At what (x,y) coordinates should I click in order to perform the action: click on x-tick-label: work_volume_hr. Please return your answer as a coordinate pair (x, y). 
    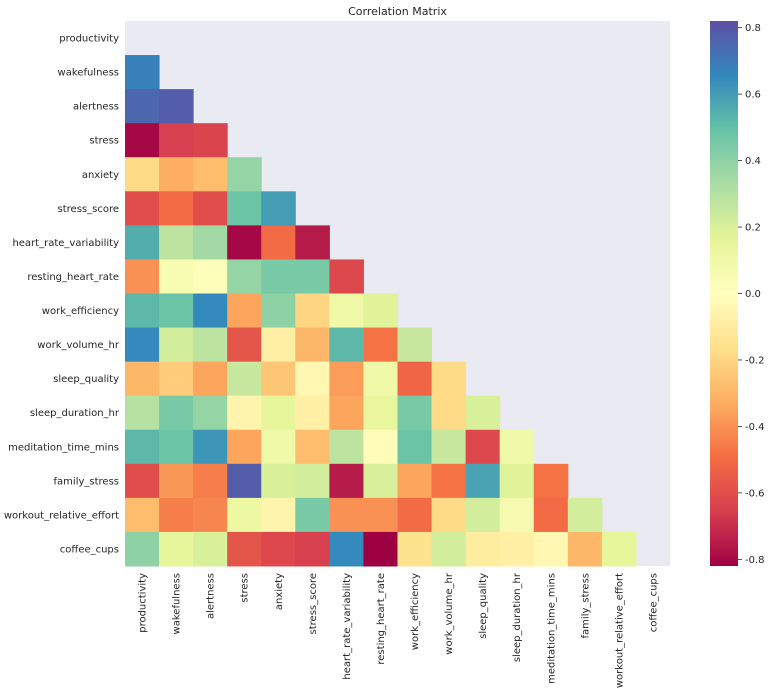
    Looking at the image, I should click on (449, 613).